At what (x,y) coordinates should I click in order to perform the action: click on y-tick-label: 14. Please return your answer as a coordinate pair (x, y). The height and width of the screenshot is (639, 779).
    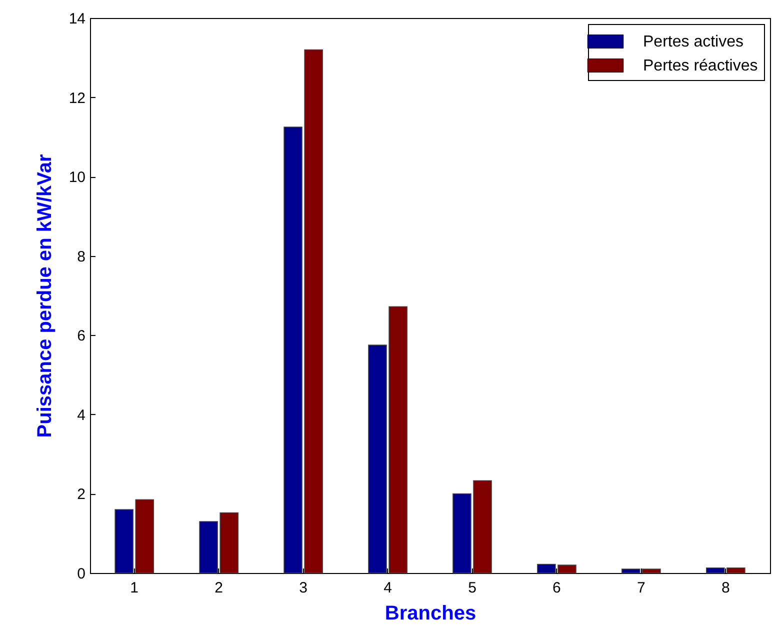
    Looking at the image, I should click on (77, 19).